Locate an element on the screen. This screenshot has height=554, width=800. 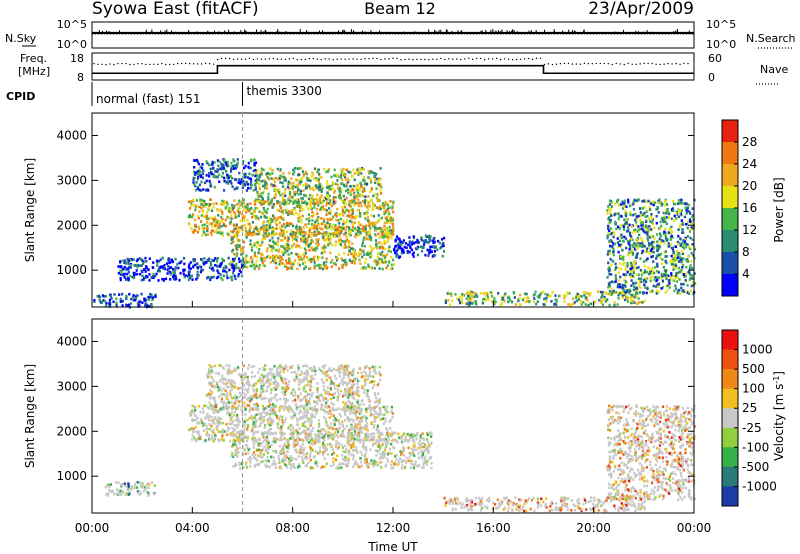
colorbar-segment is located at coordinates (730, 263).